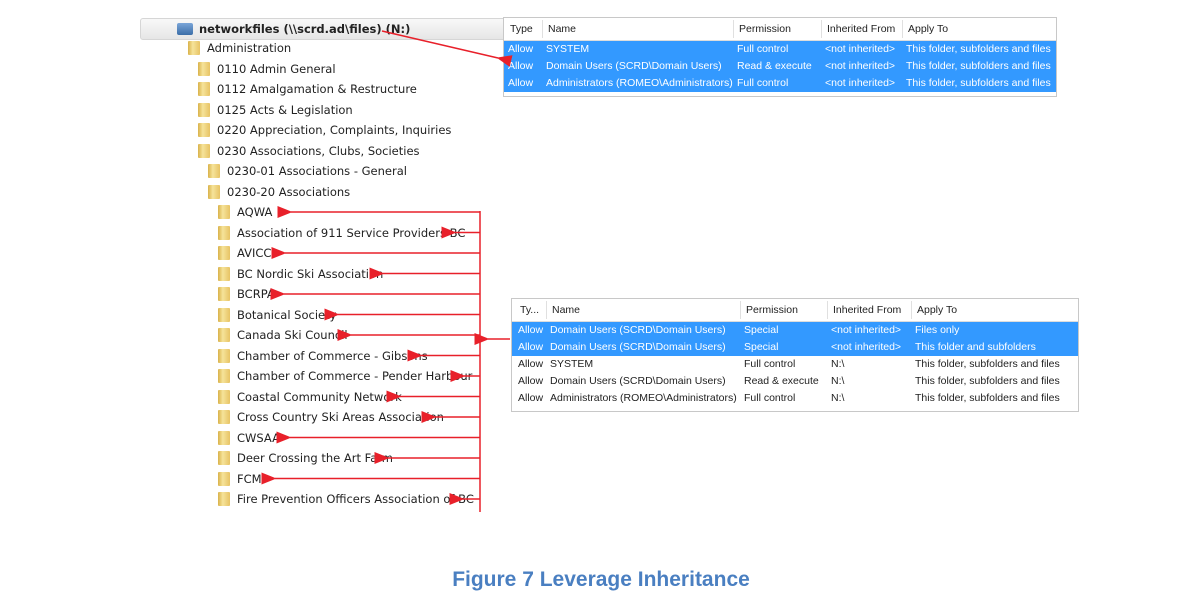 The height and width of the screenshot is (604, 1202). I want to click on tree-item-folder: Association of 911 Service Providers BC, so click(341, 233).